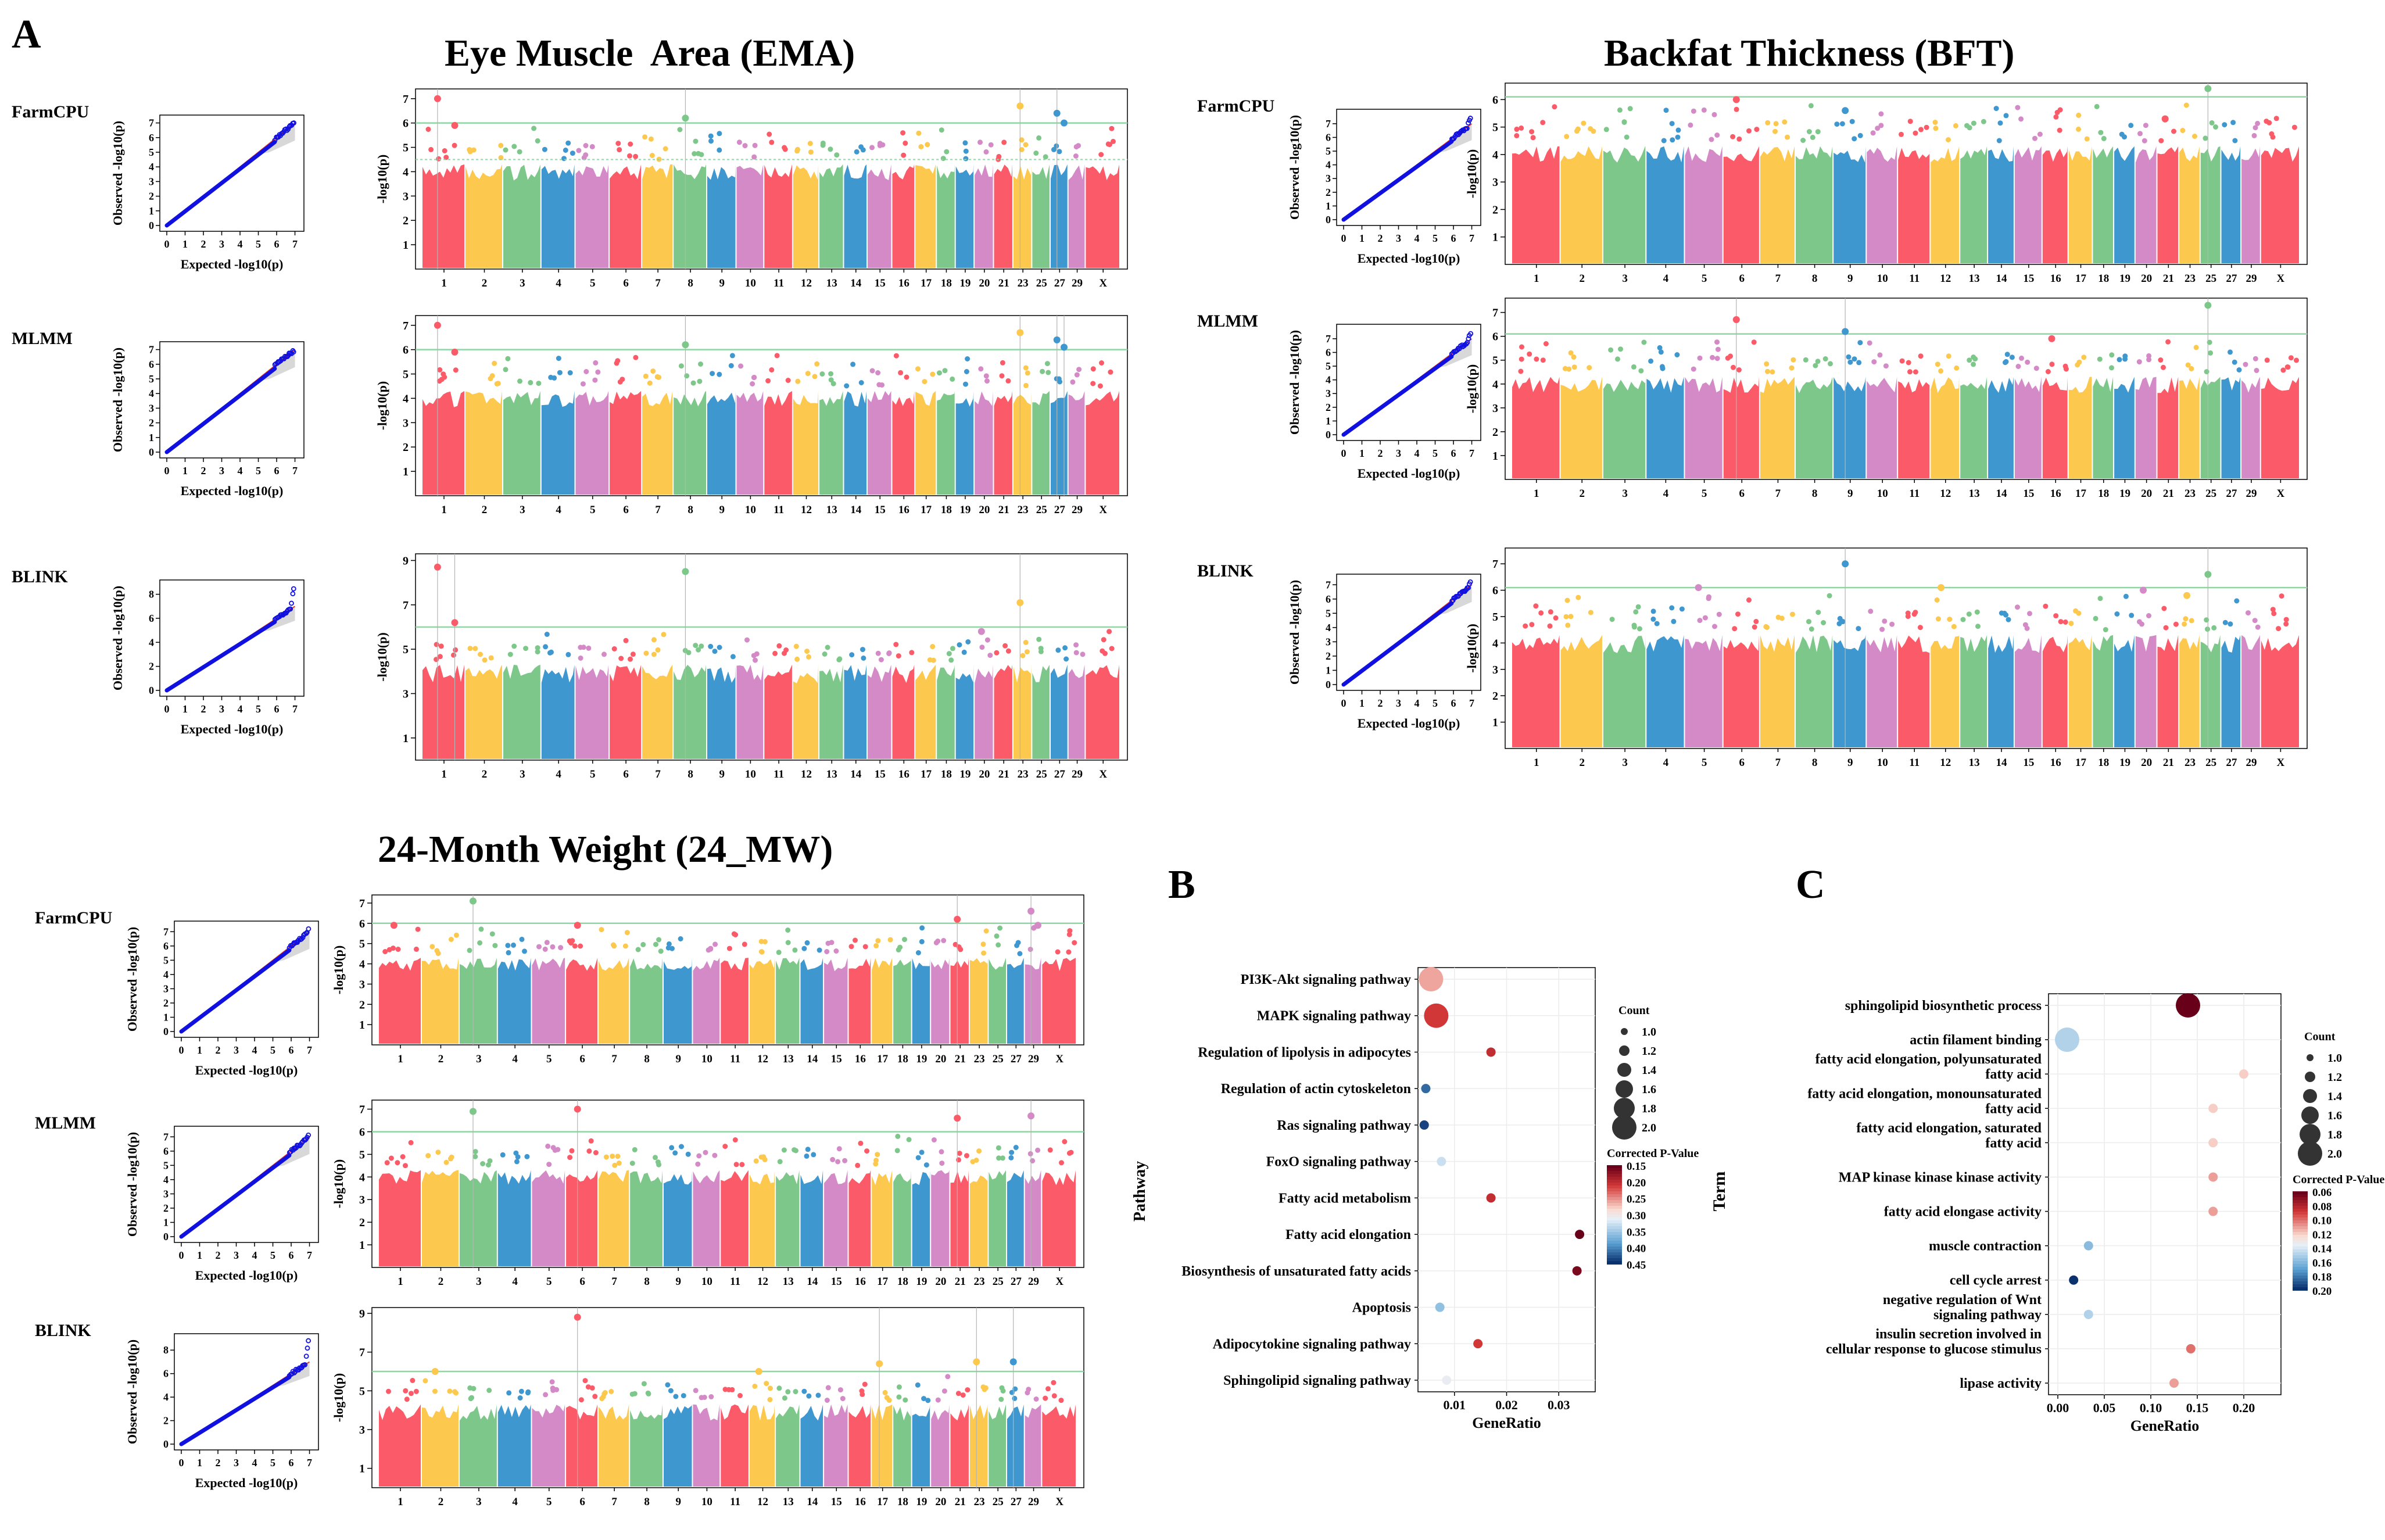  Describe the element at coordinates (903, 510) in the screenshot. I see `chromosome-tick-label: 16` at that location.